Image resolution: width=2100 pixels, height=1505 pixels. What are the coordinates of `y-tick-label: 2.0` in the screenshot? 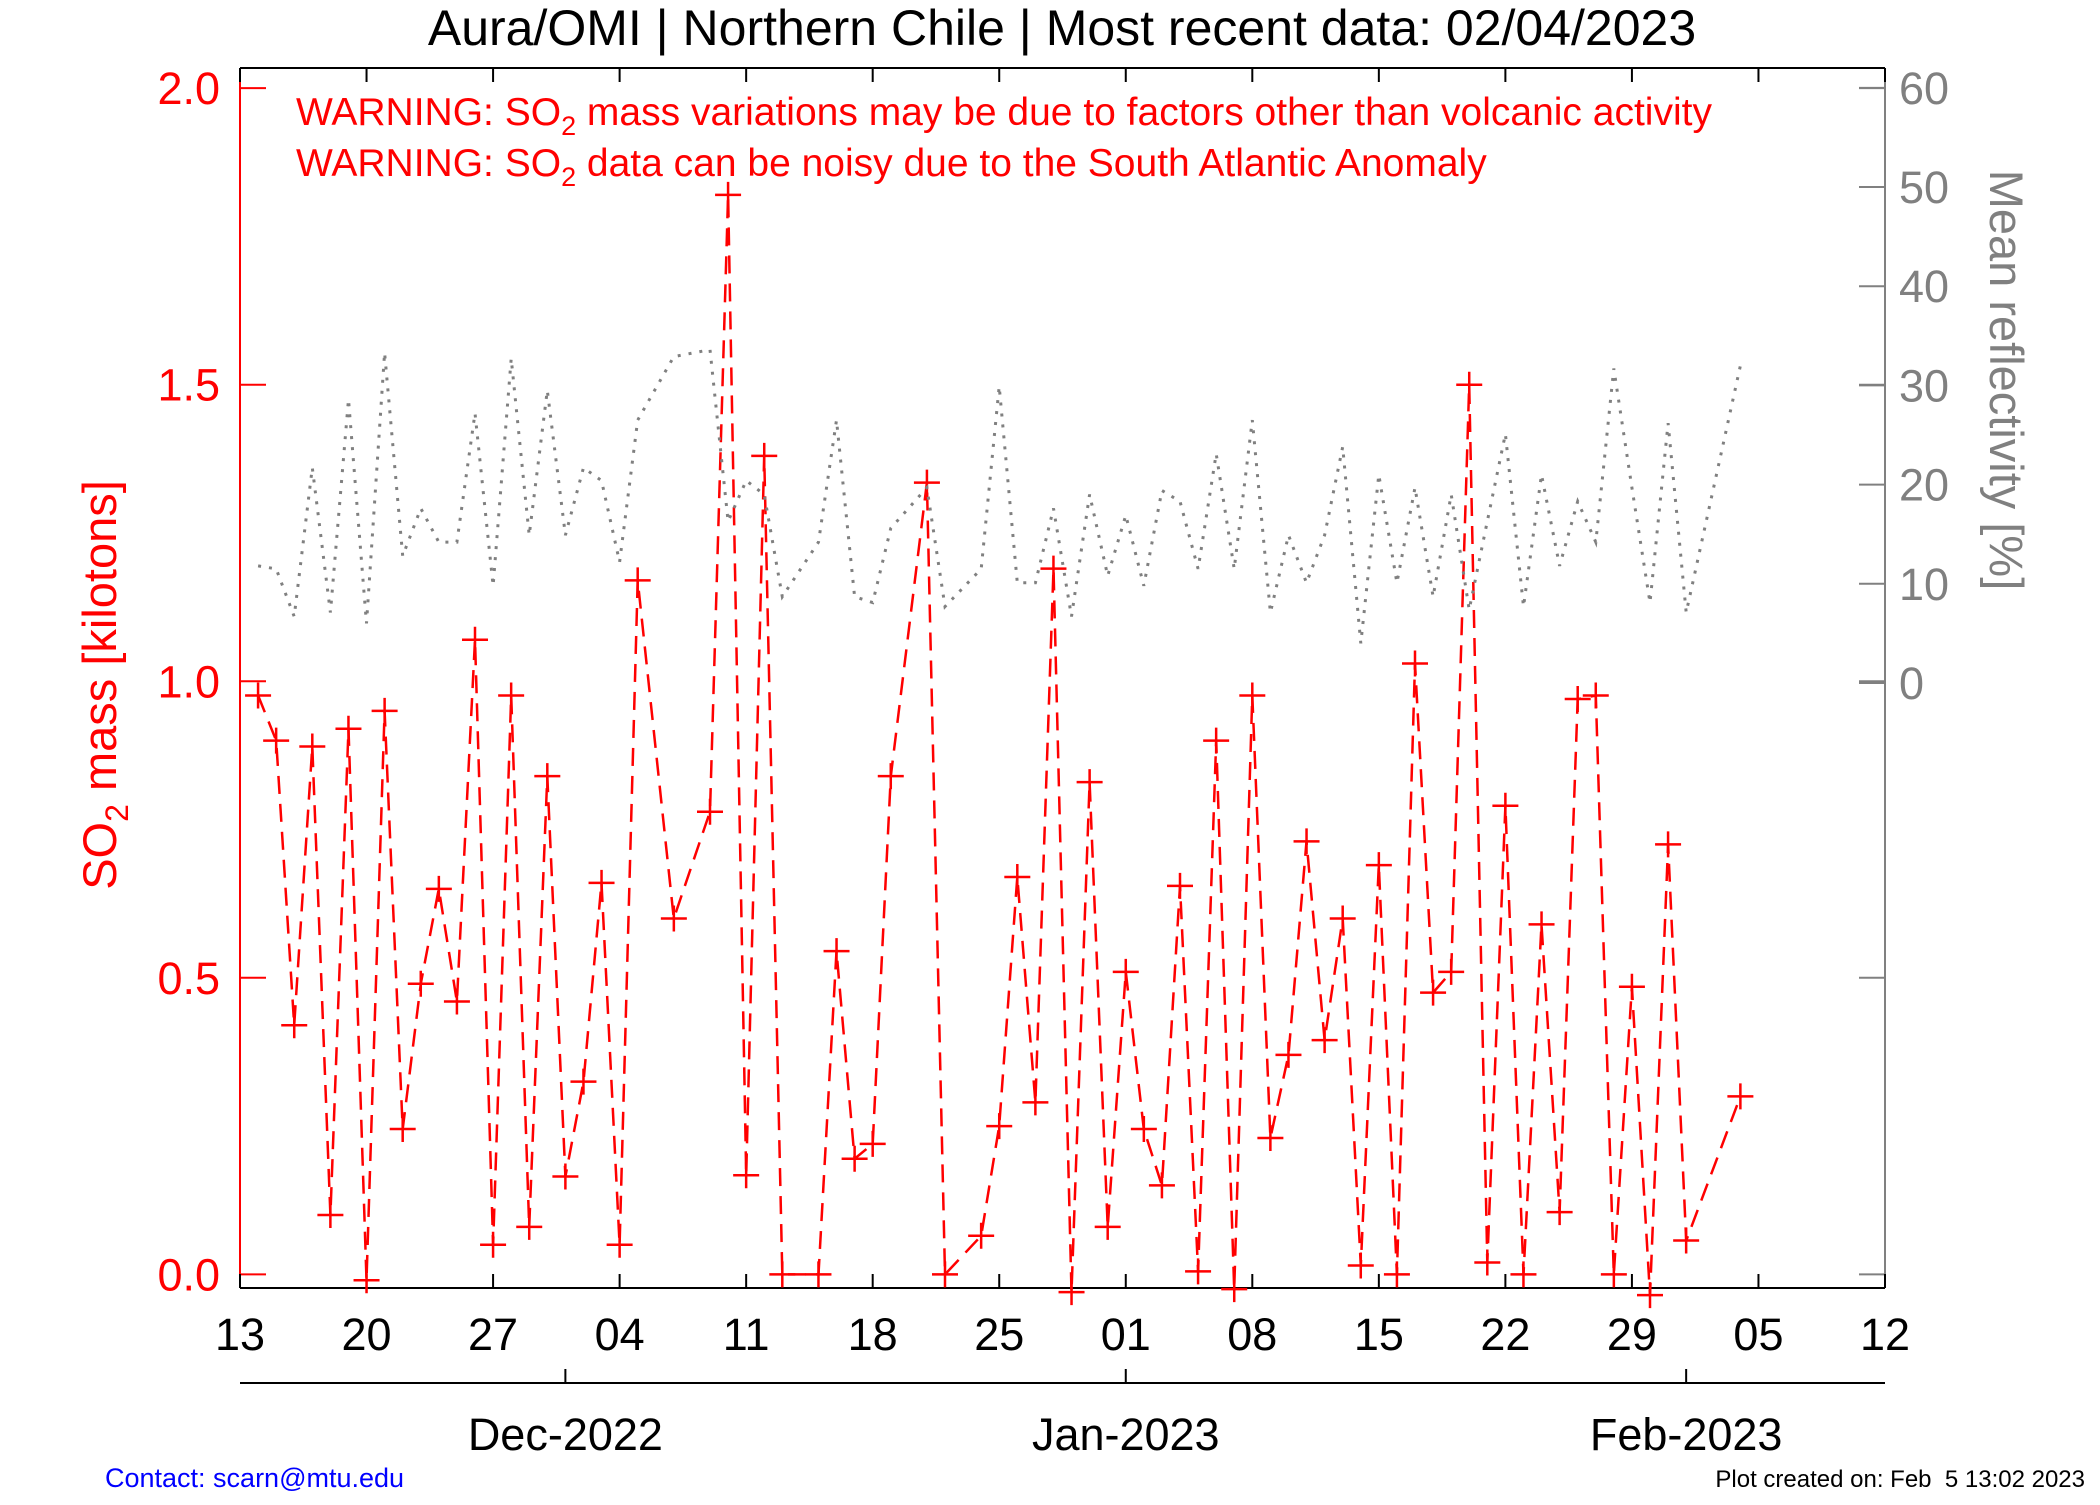 It's located at (188, 88).